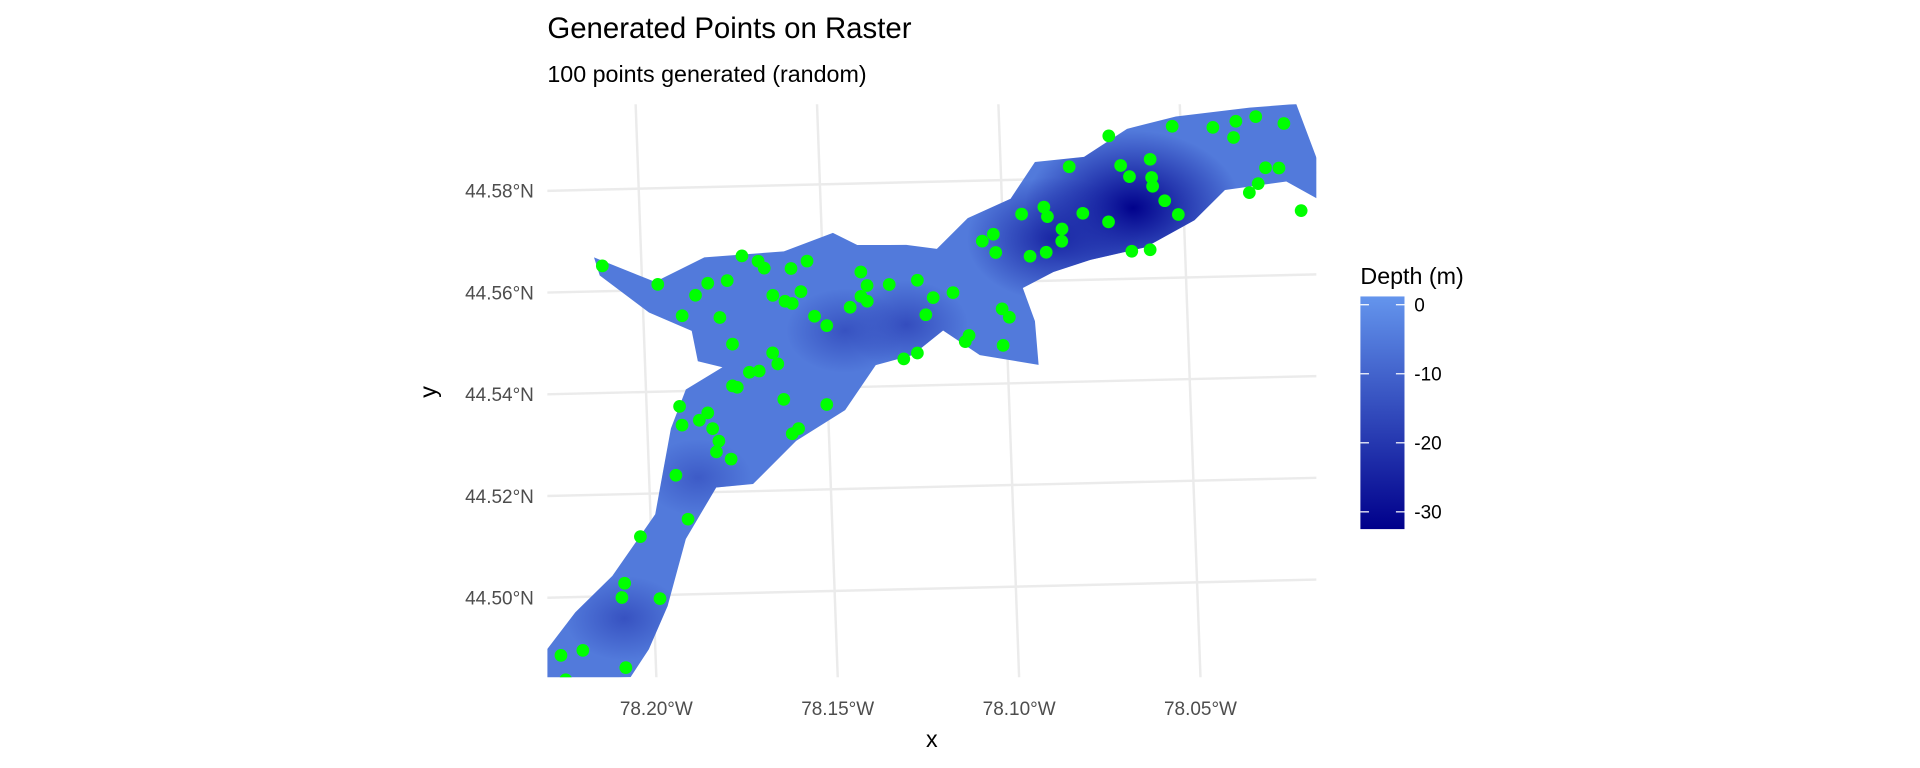  I want to click on grid-line-lon, so click(1009, 391).